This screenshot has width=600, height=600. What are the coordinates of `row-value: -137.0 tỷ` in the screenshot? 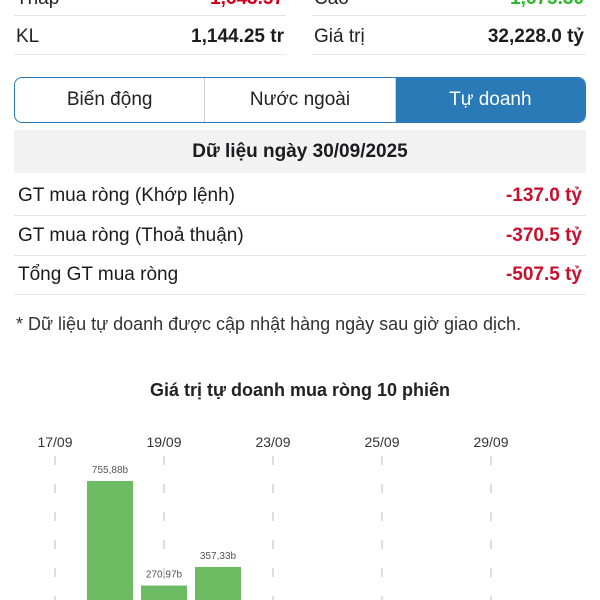 It's located at (543, 195).